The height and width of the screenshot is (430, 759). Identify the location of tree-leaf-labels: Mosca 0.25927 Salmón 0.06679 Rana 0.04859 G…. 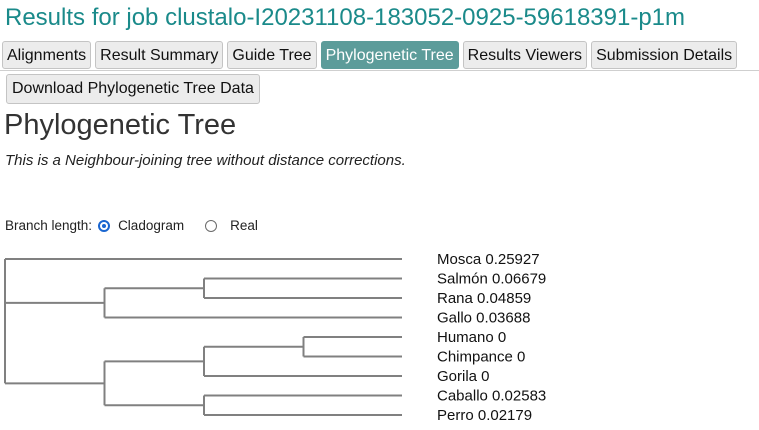
(491, 337).